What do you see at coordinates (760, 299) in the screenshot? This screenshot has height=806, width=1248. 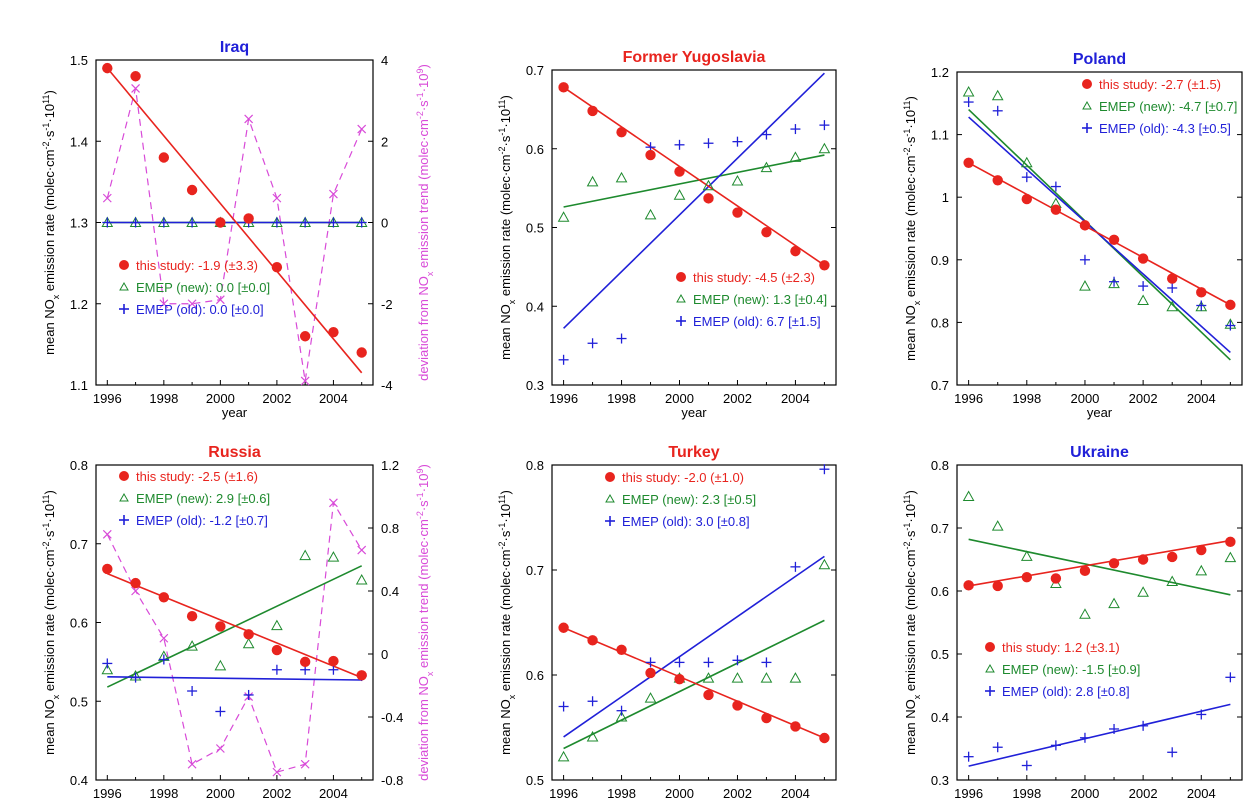 I see `legend-label-new: EMEP (new): 1.3 [±0.4]` at bounding box center [760, 299].